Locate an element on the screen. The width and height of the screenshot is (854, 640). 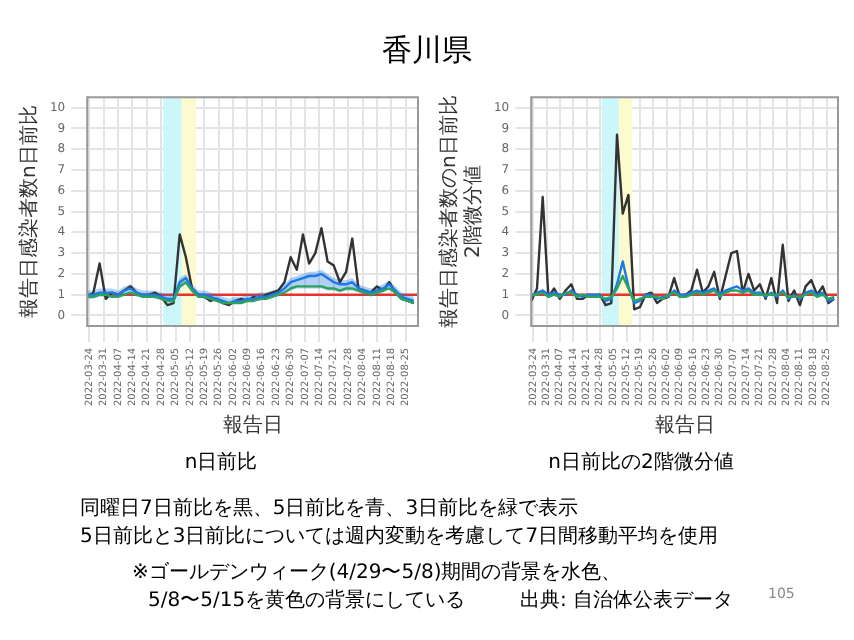
chart-title: 香川県 is located at coordinates (427, 51).